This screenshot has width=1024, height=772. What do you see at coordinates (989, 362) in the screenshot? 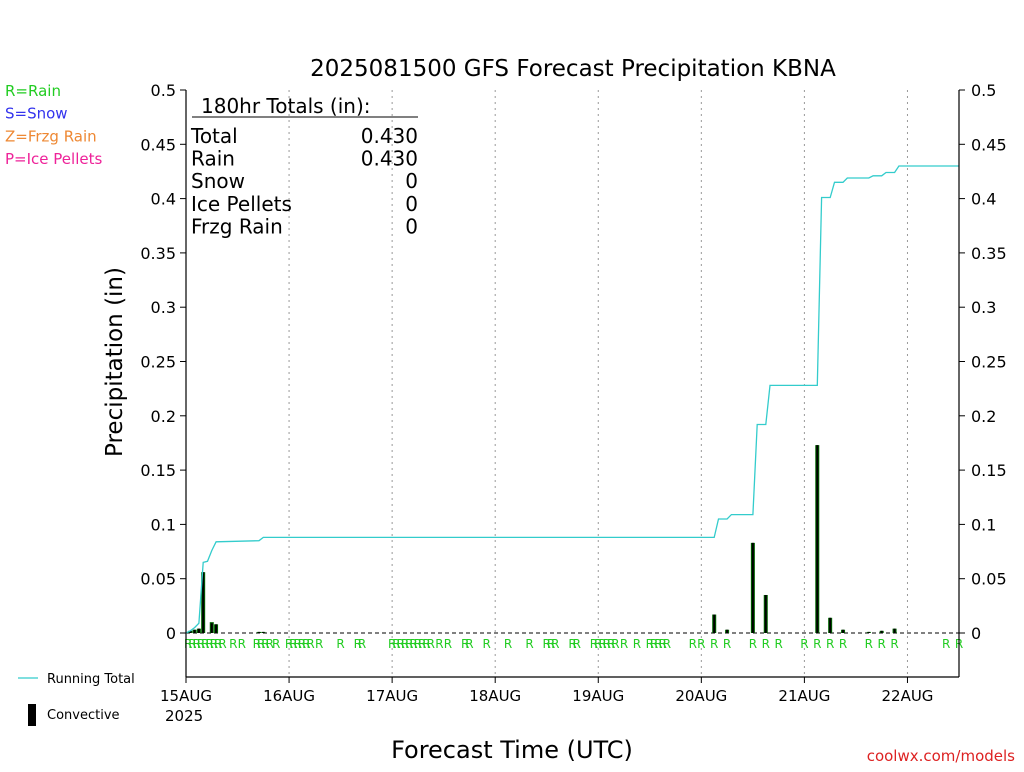
I see `y-tick-label-right: 0.25` at bounding box center [989, 362].